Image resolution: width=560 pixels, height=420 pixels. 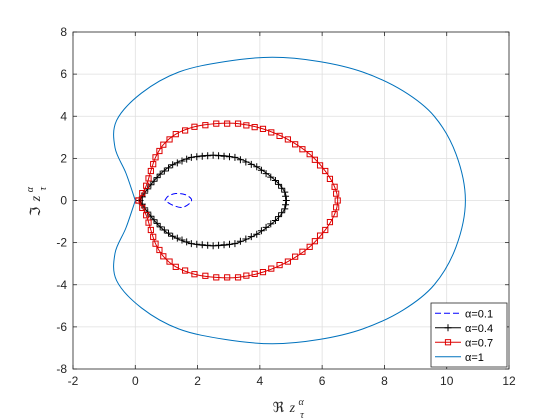 What do you see at coordinates (63, 158) in the screenshot?
I see `y-tick-label: 2` at bounding box center [63, 158].